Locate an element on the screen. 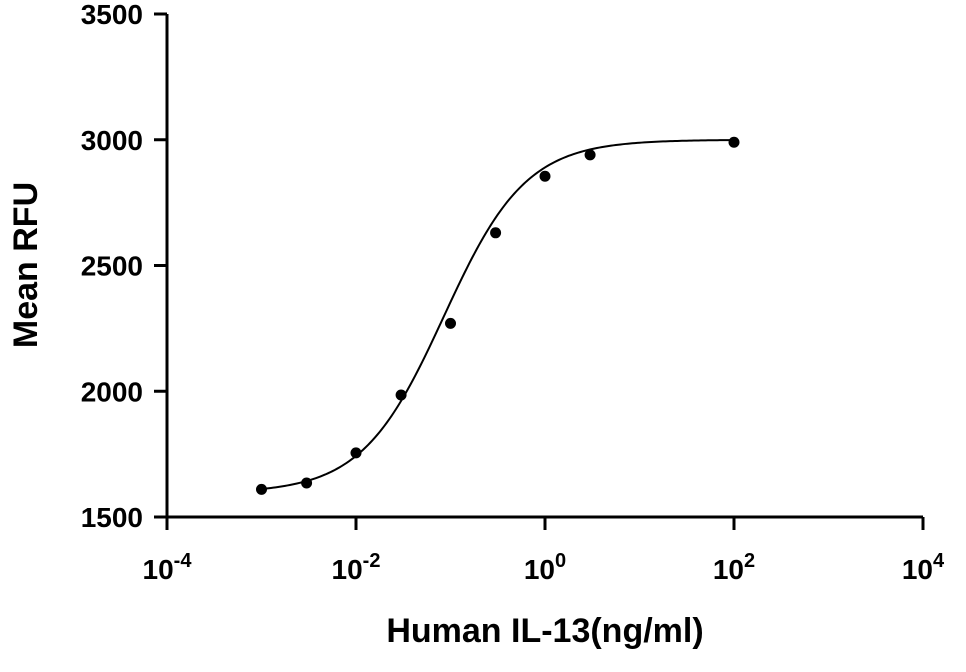 This screenshot has height=672, width=966. x-tick-exponent: 2 is located at coordinates (749, 561).